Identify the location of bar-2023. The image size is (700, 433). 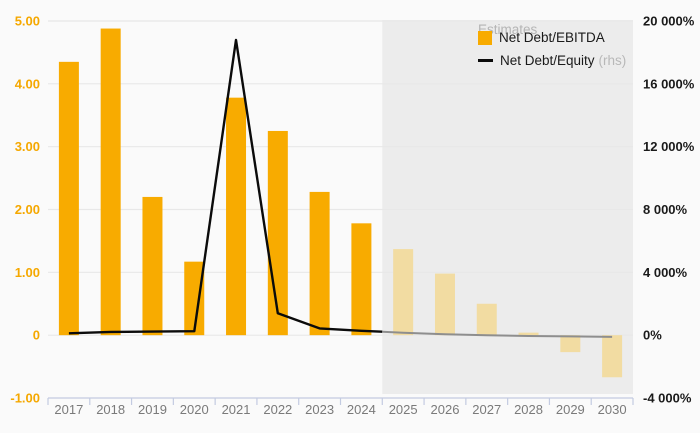
(319, 263).